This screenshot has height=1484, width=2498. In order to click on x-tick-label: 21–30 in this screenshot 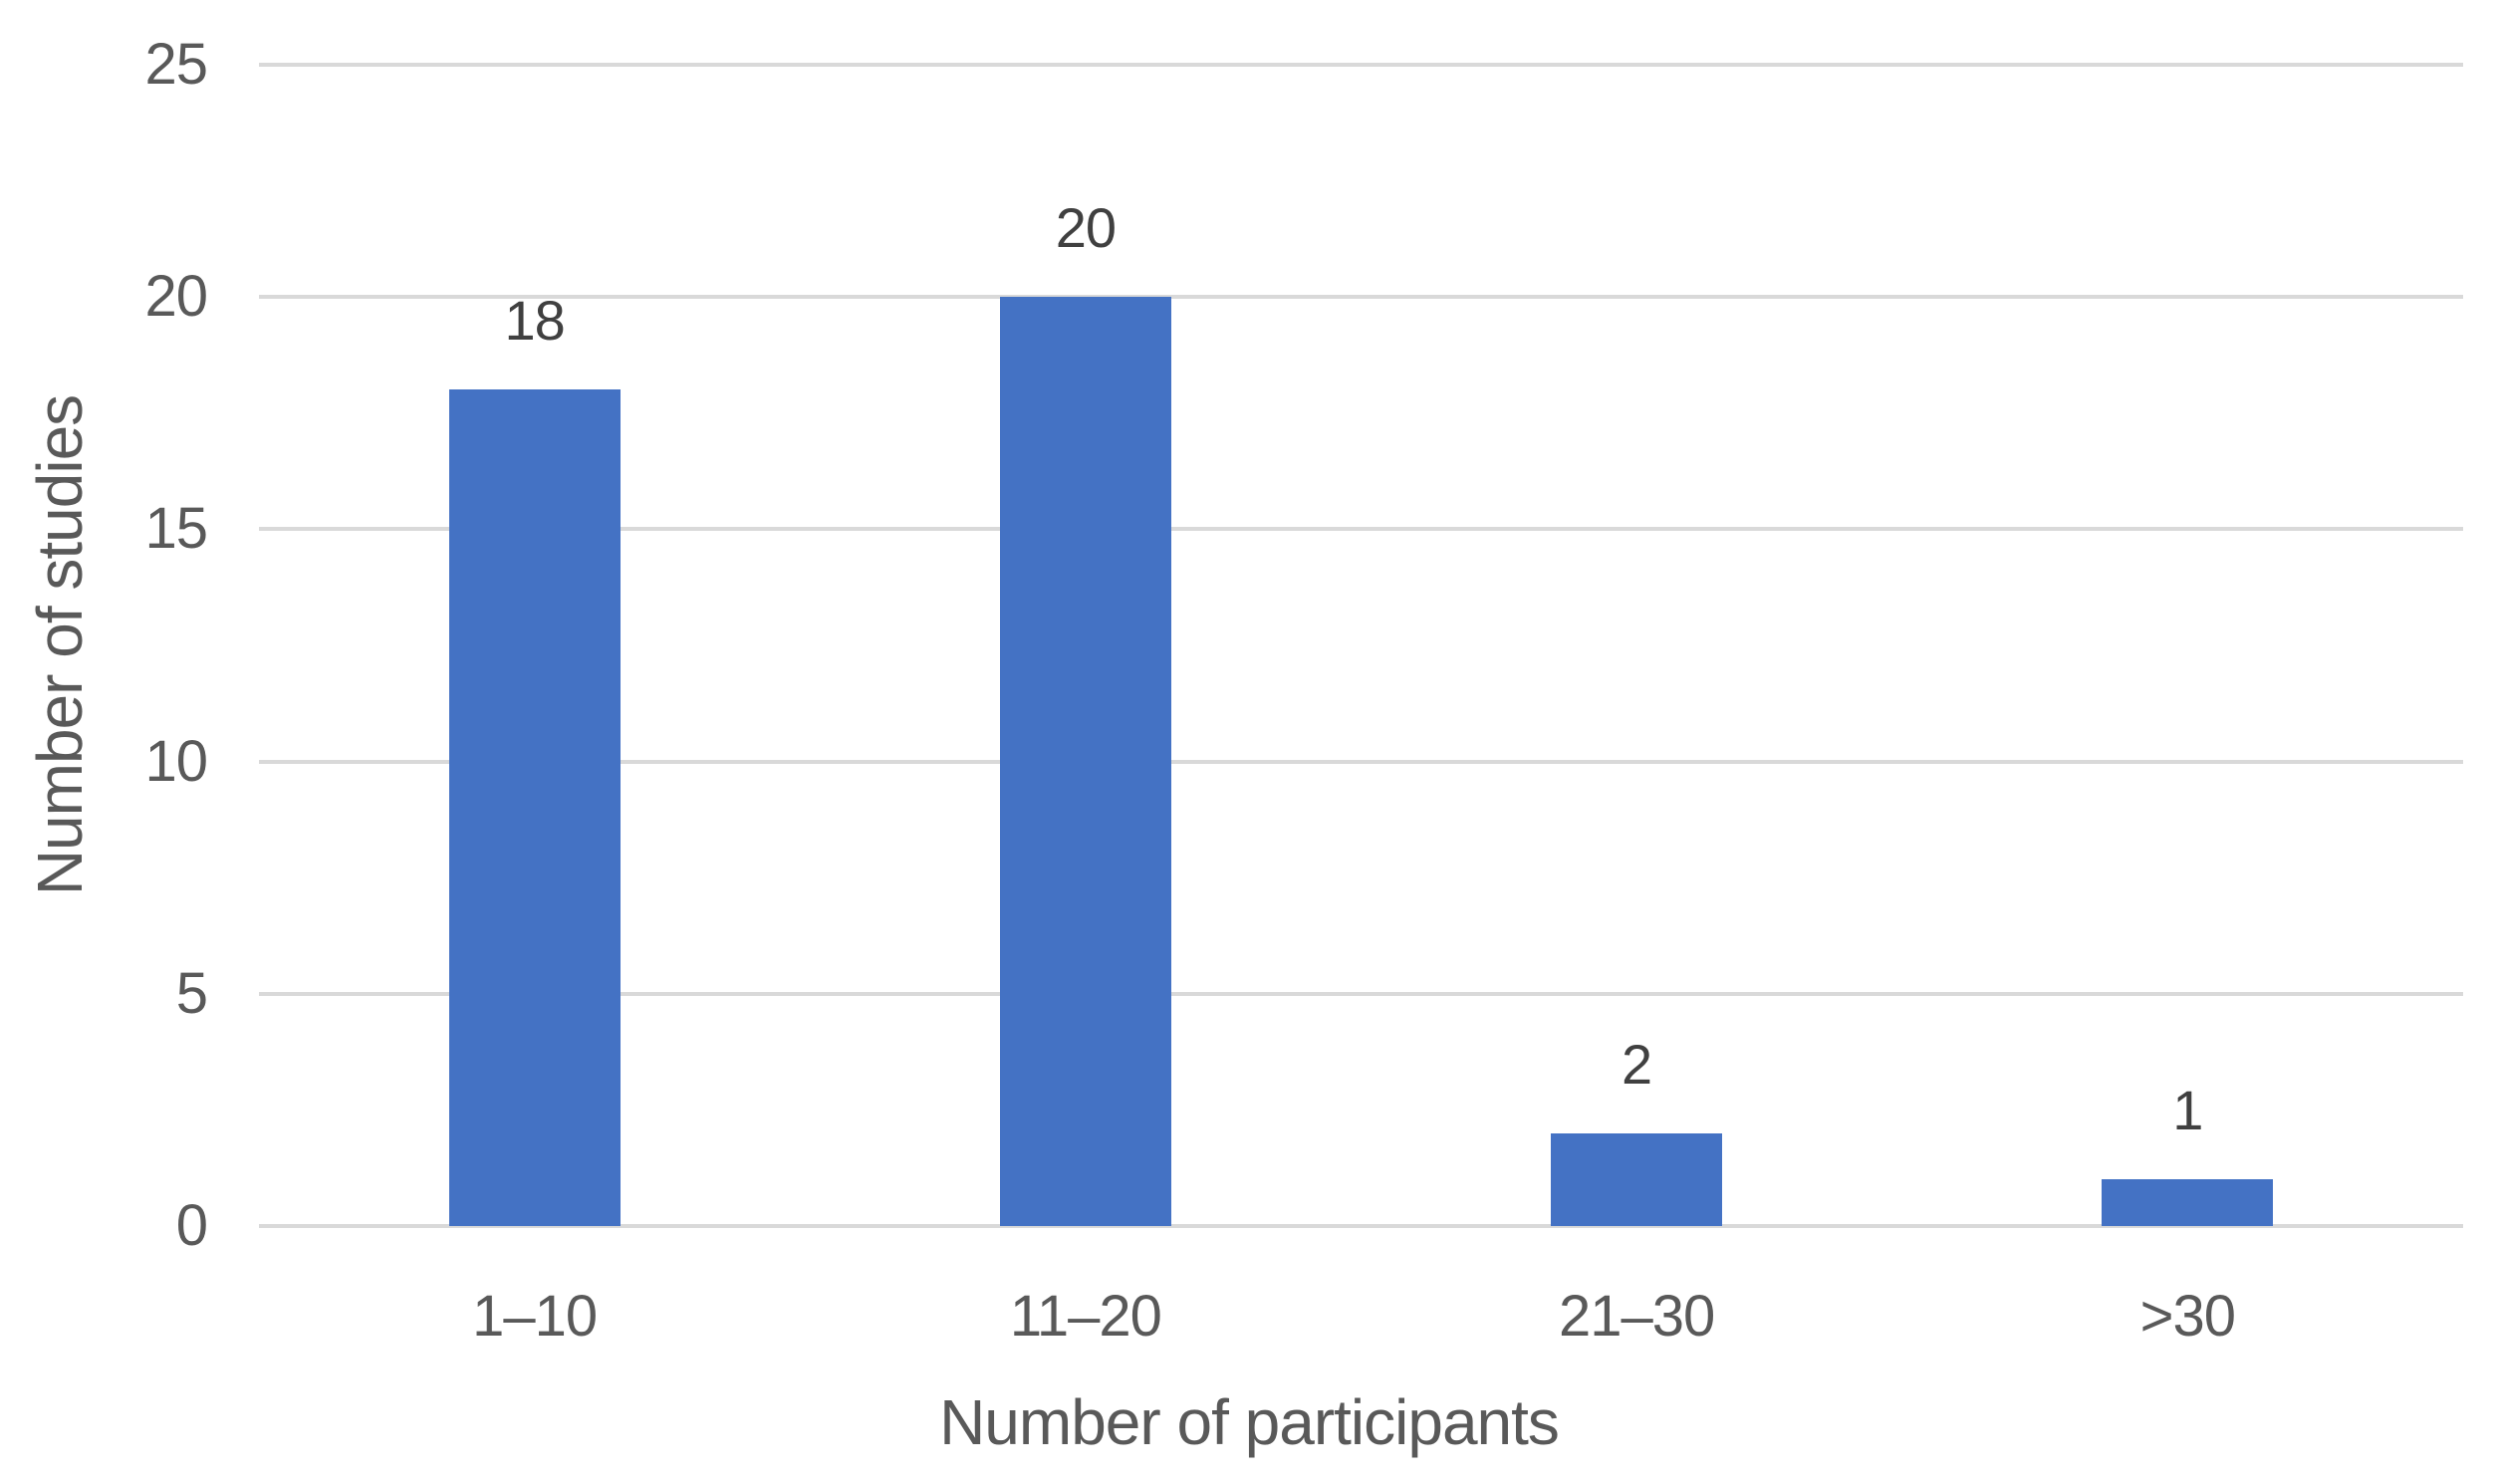, I will do `click(1636, 1316)`.